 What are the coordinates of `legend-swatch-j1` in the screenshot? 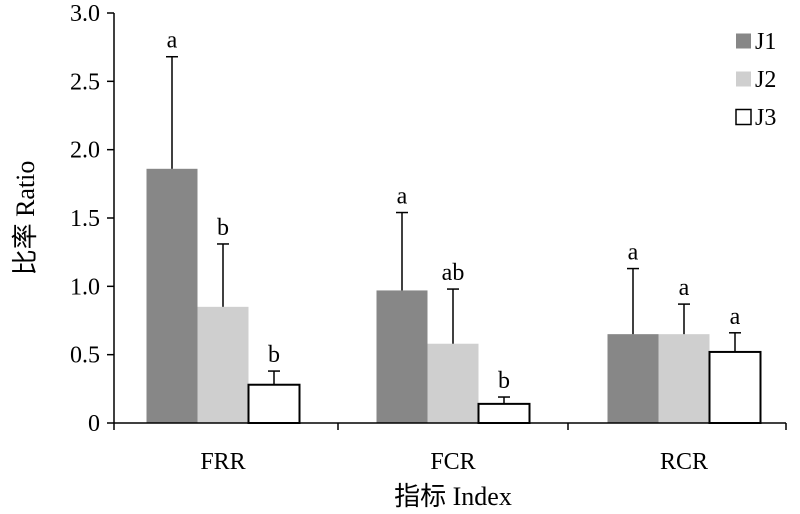 It's located at (743, 41).